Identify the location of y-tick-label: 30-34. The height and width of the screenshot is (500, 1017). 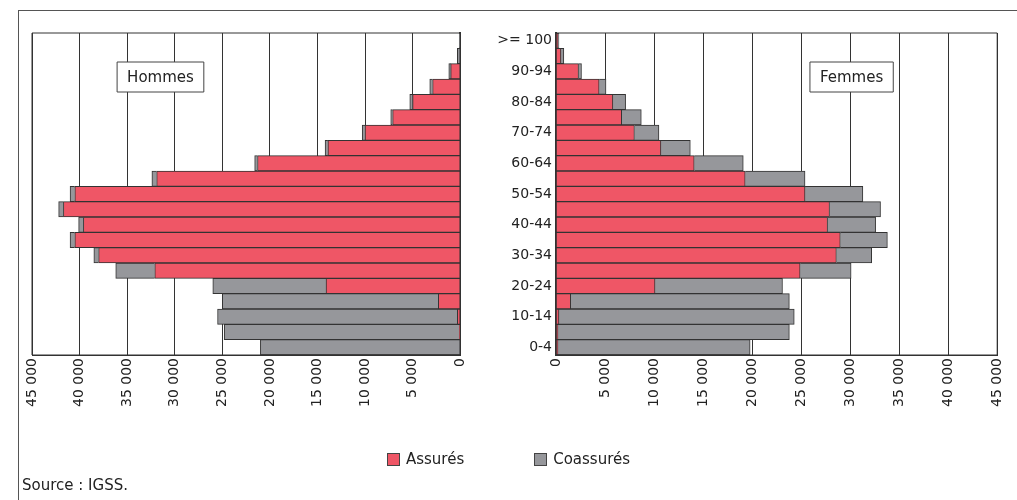
(532, 253).